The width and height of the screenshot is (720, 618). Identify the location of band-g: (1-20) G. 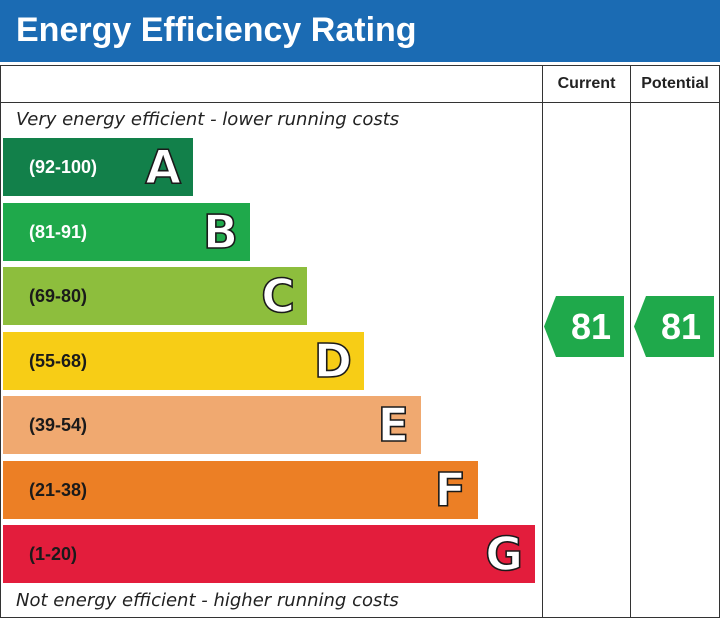
(269, 554).